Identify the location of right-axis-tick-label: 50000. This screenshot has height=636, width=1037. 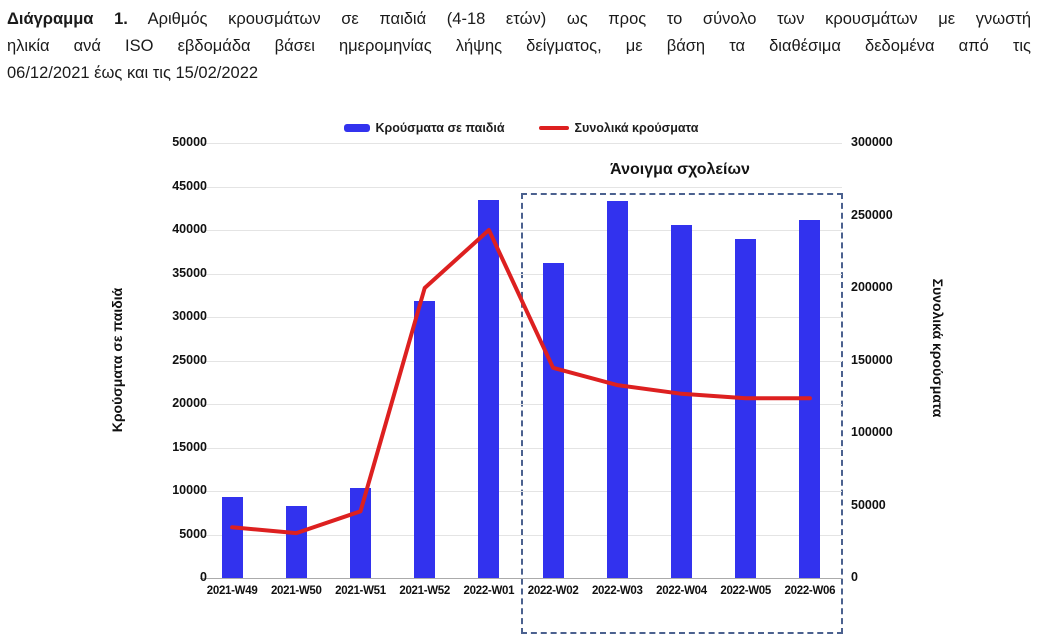
(868, 504).